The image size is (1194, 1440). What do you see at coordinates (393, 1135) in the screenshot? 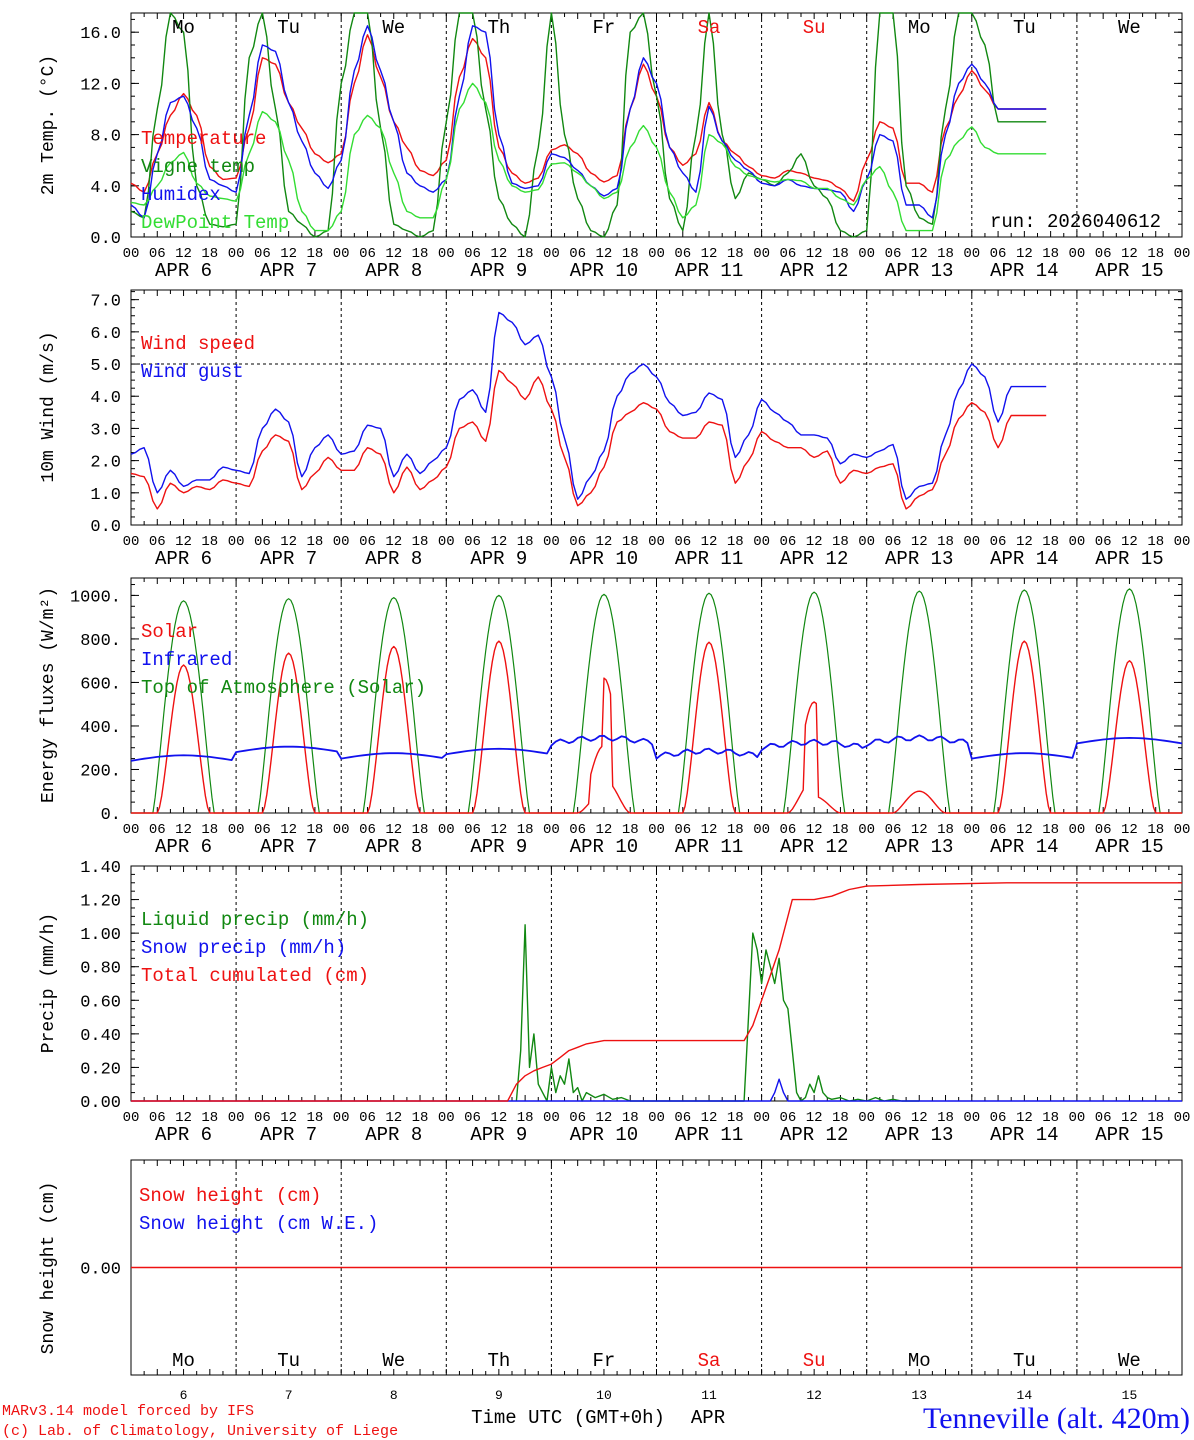
I see `date-label: APR 8` at bounding box center [393, 1135].